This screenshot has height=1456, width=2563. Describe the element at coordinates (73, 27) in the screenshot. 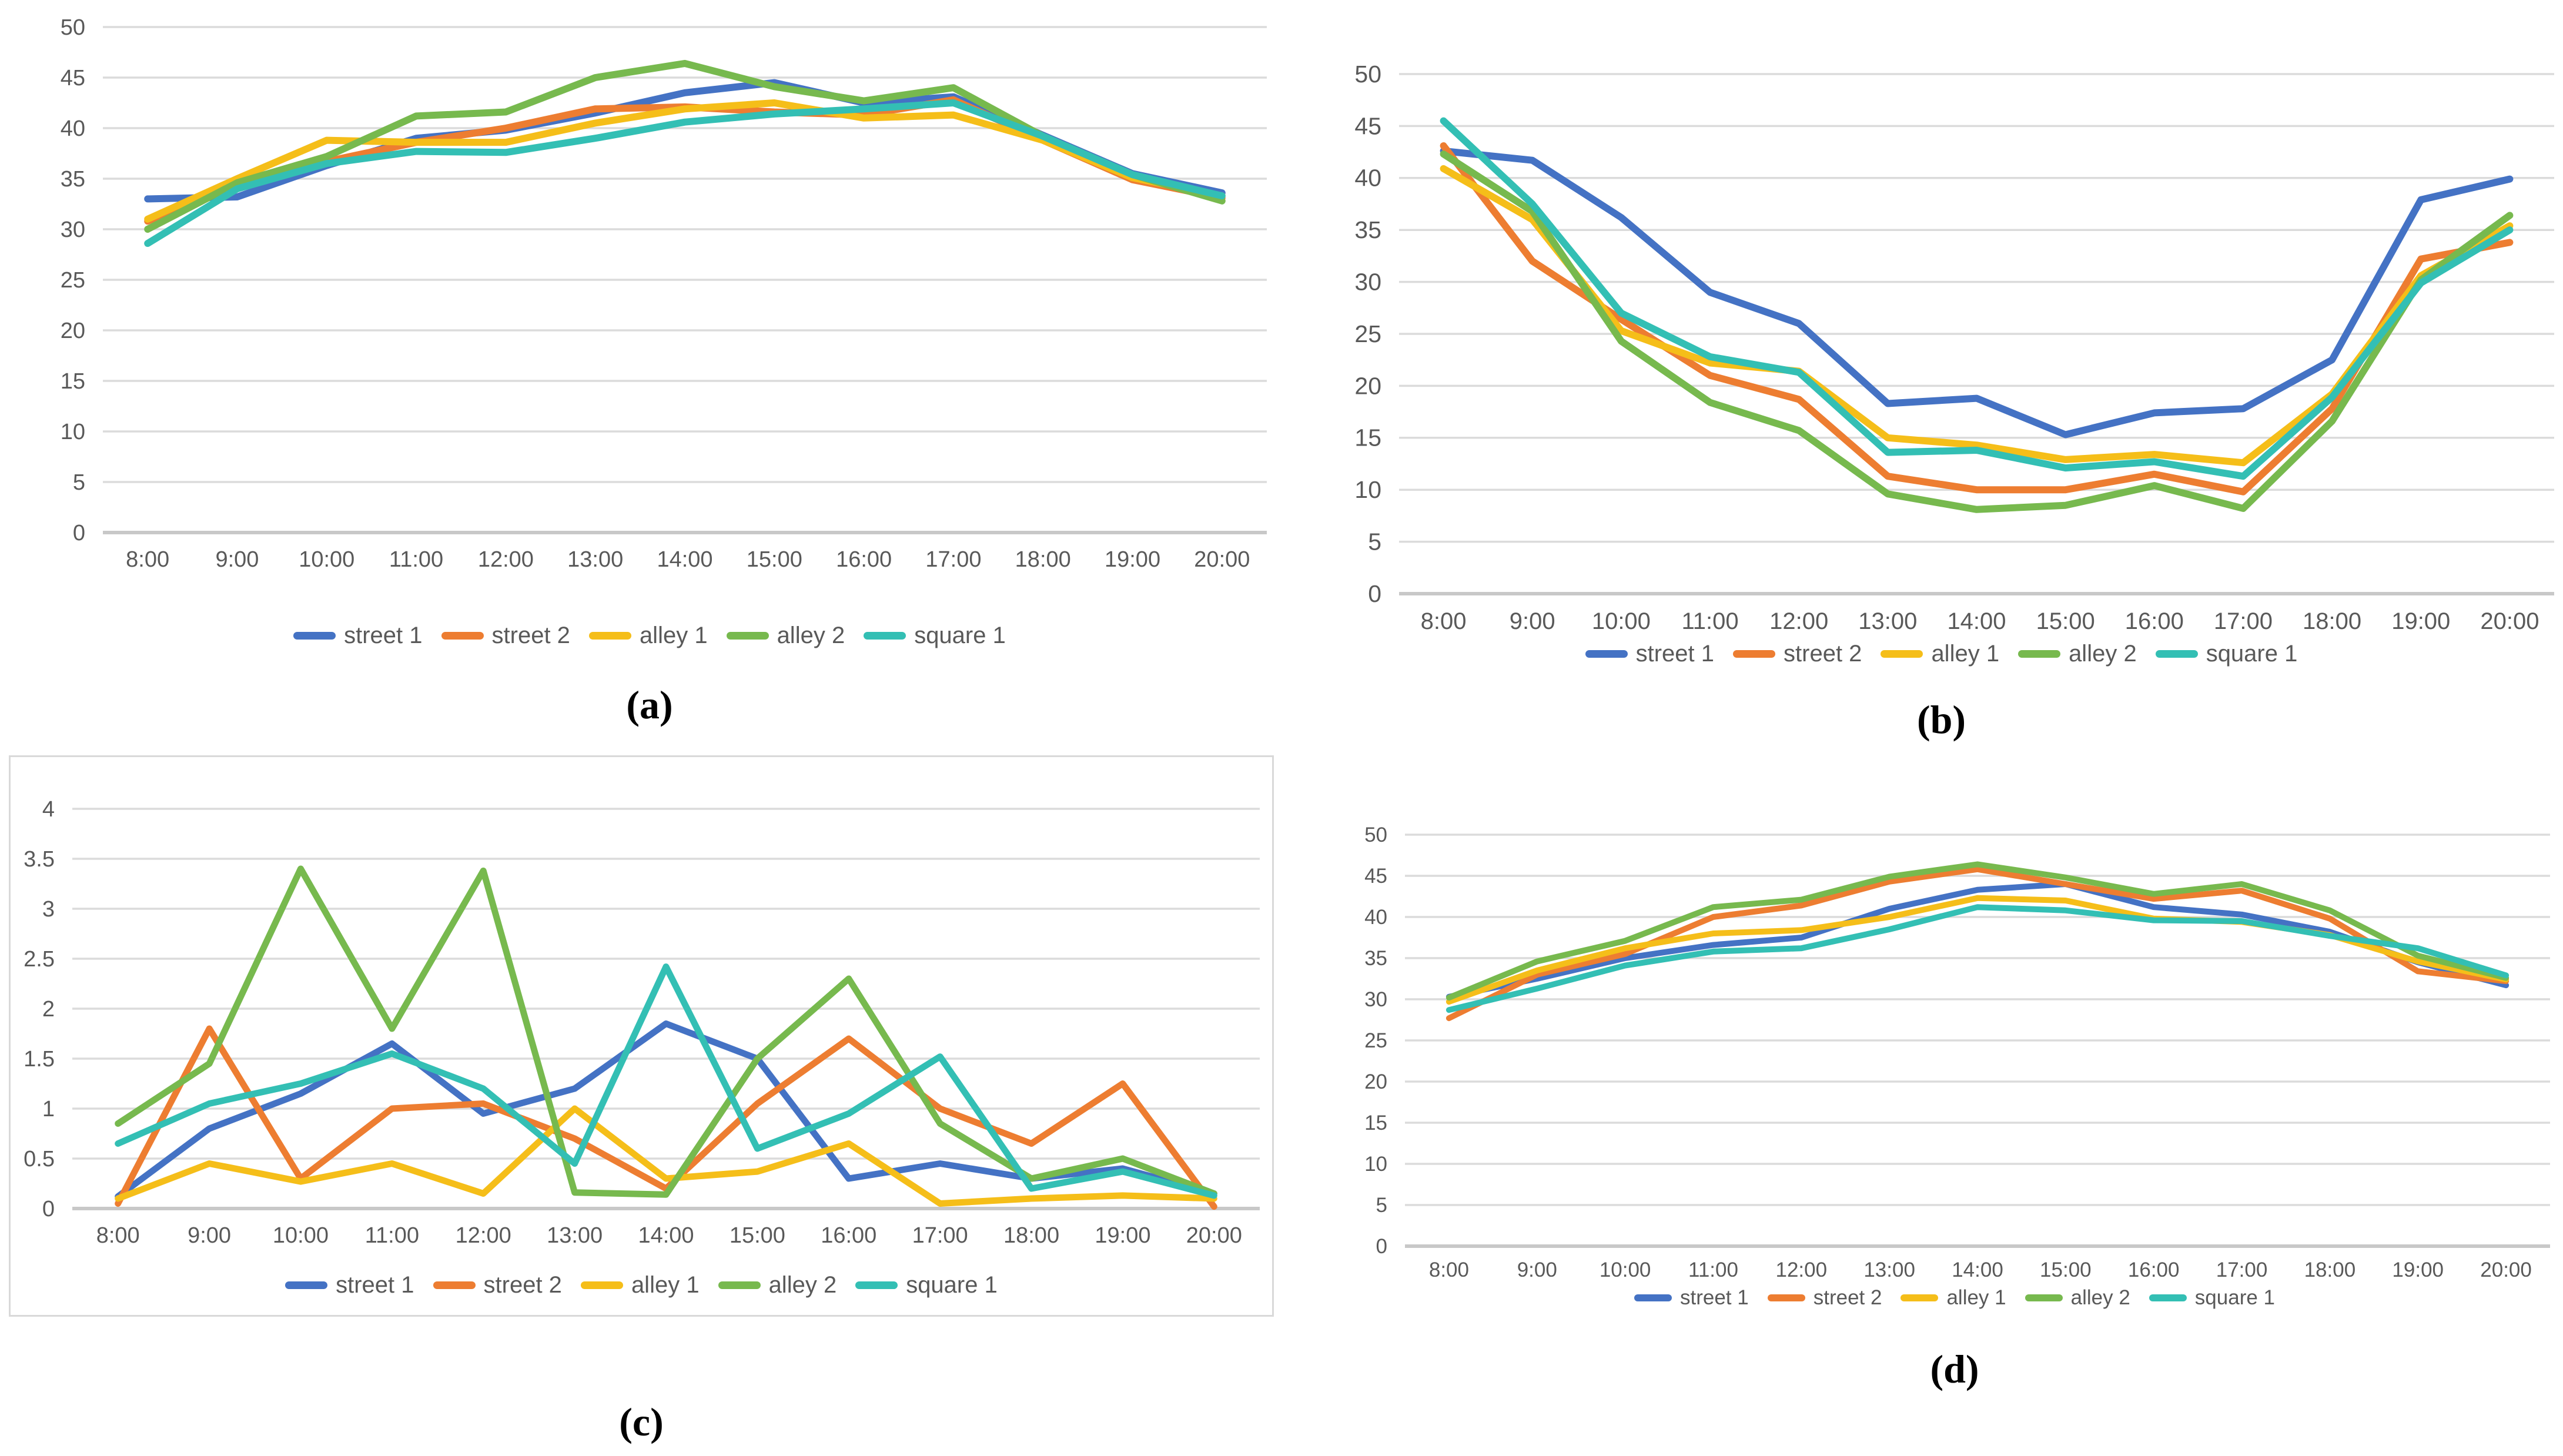

I see `y-axis-label: 50` at that location.